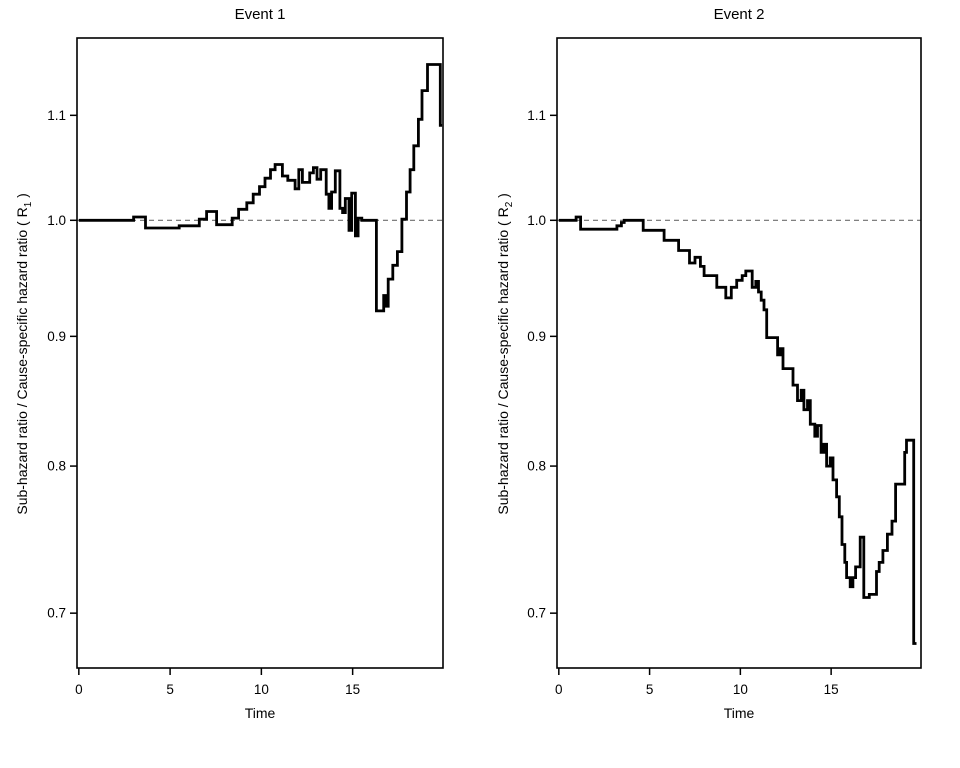 The width and height of the screenshot is (960, 768). Describe the element at coordinates (260, 713) in the screenshot. I see `x-axis-label-event-1: Time` at that location.